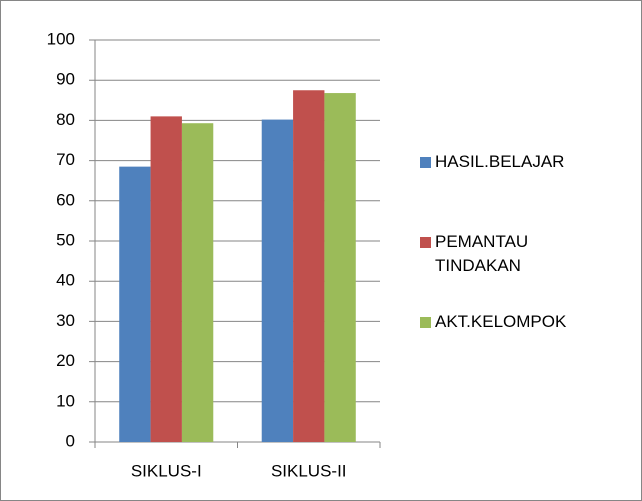  I want to click on y-tick-label: 90, so click(65, 79).